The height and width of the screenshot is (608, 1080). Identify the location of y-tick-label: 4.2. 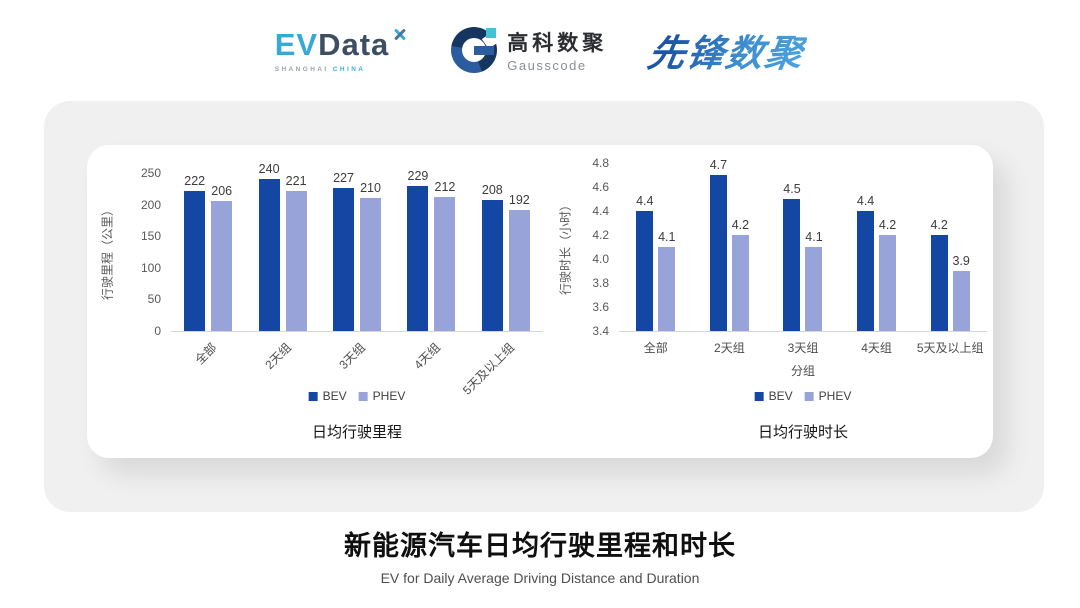
(600, 235).